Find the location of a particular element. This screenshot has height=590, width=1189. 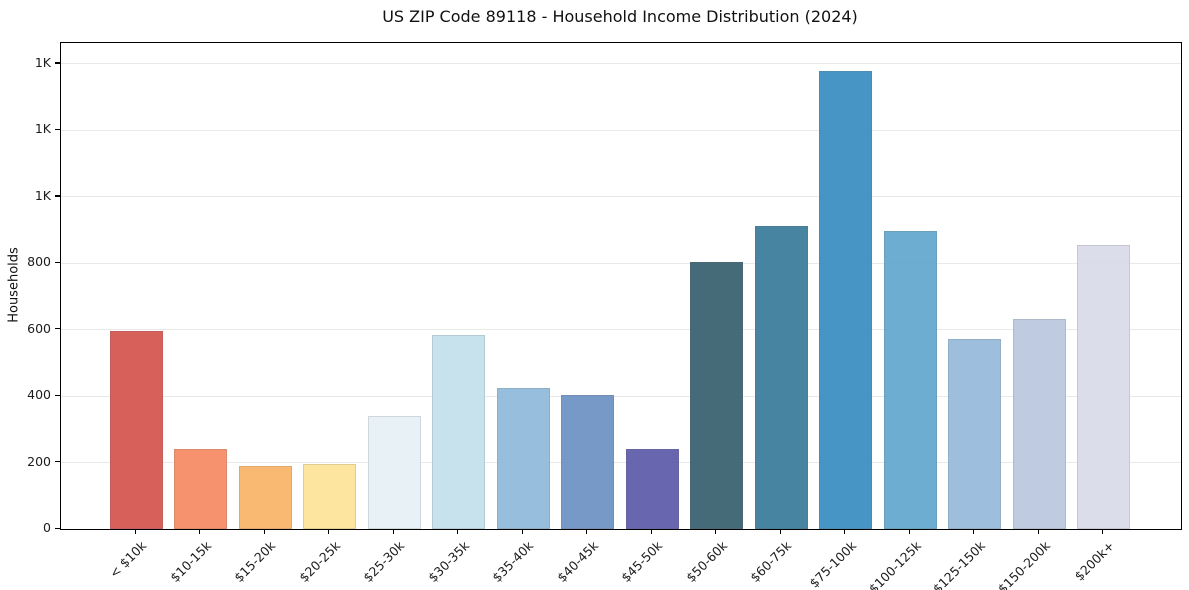

x-tick-label: $60-75k is located at coordinates (771, 562).